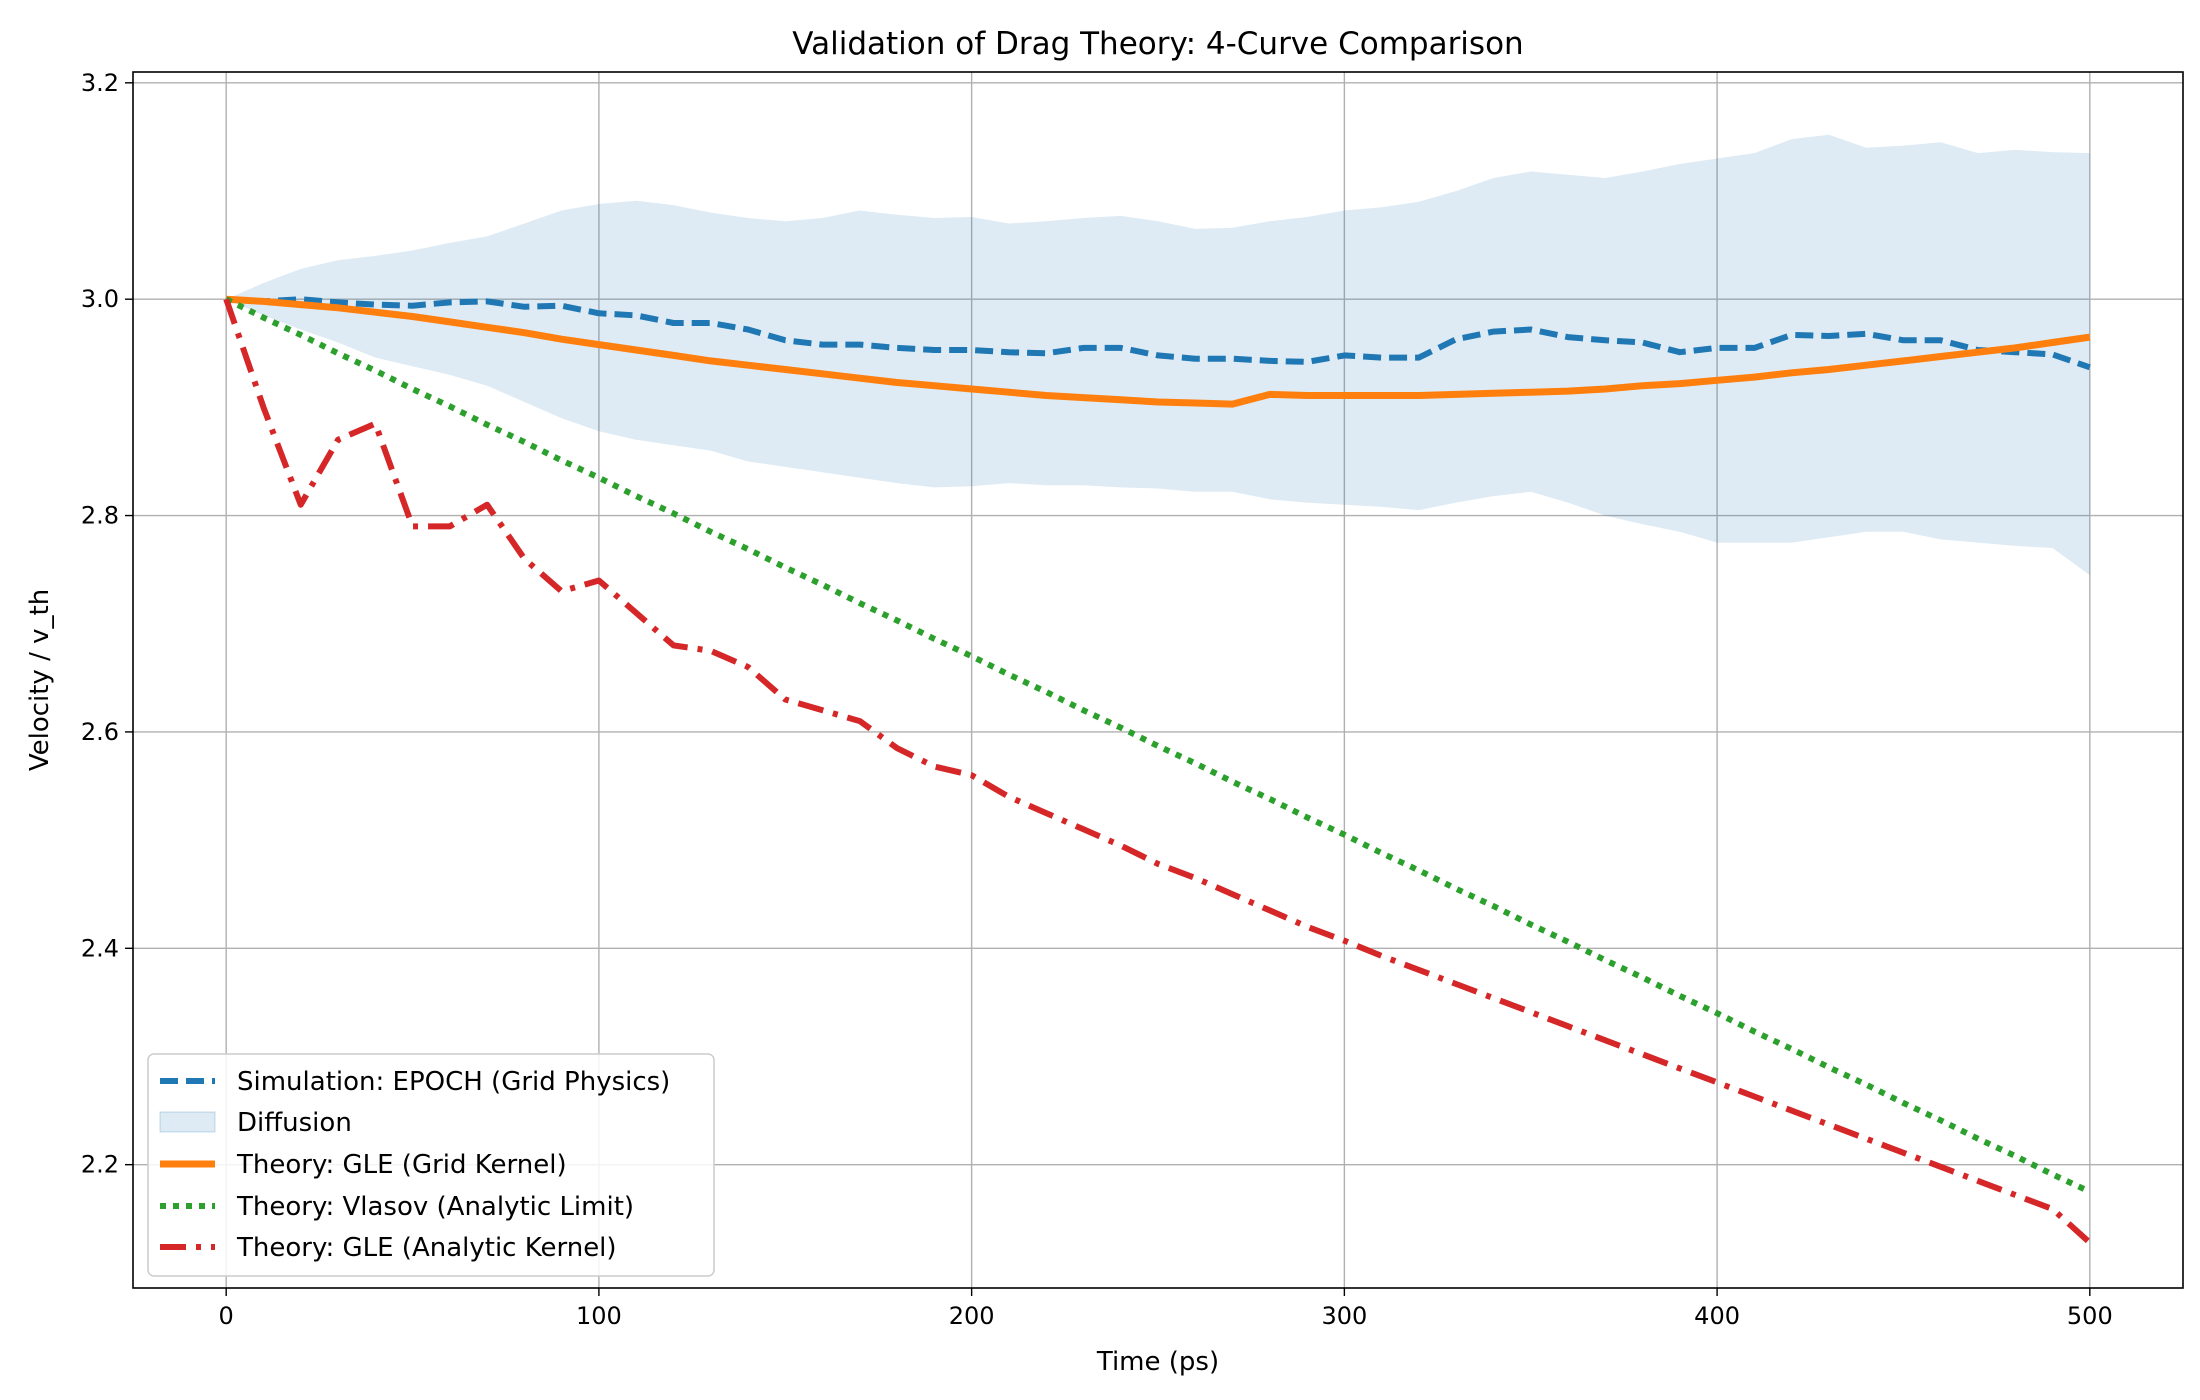  I want to click on legend-label-gle-analytic: Theory: GLE (Analytic Kernel), so click(426, 1248).